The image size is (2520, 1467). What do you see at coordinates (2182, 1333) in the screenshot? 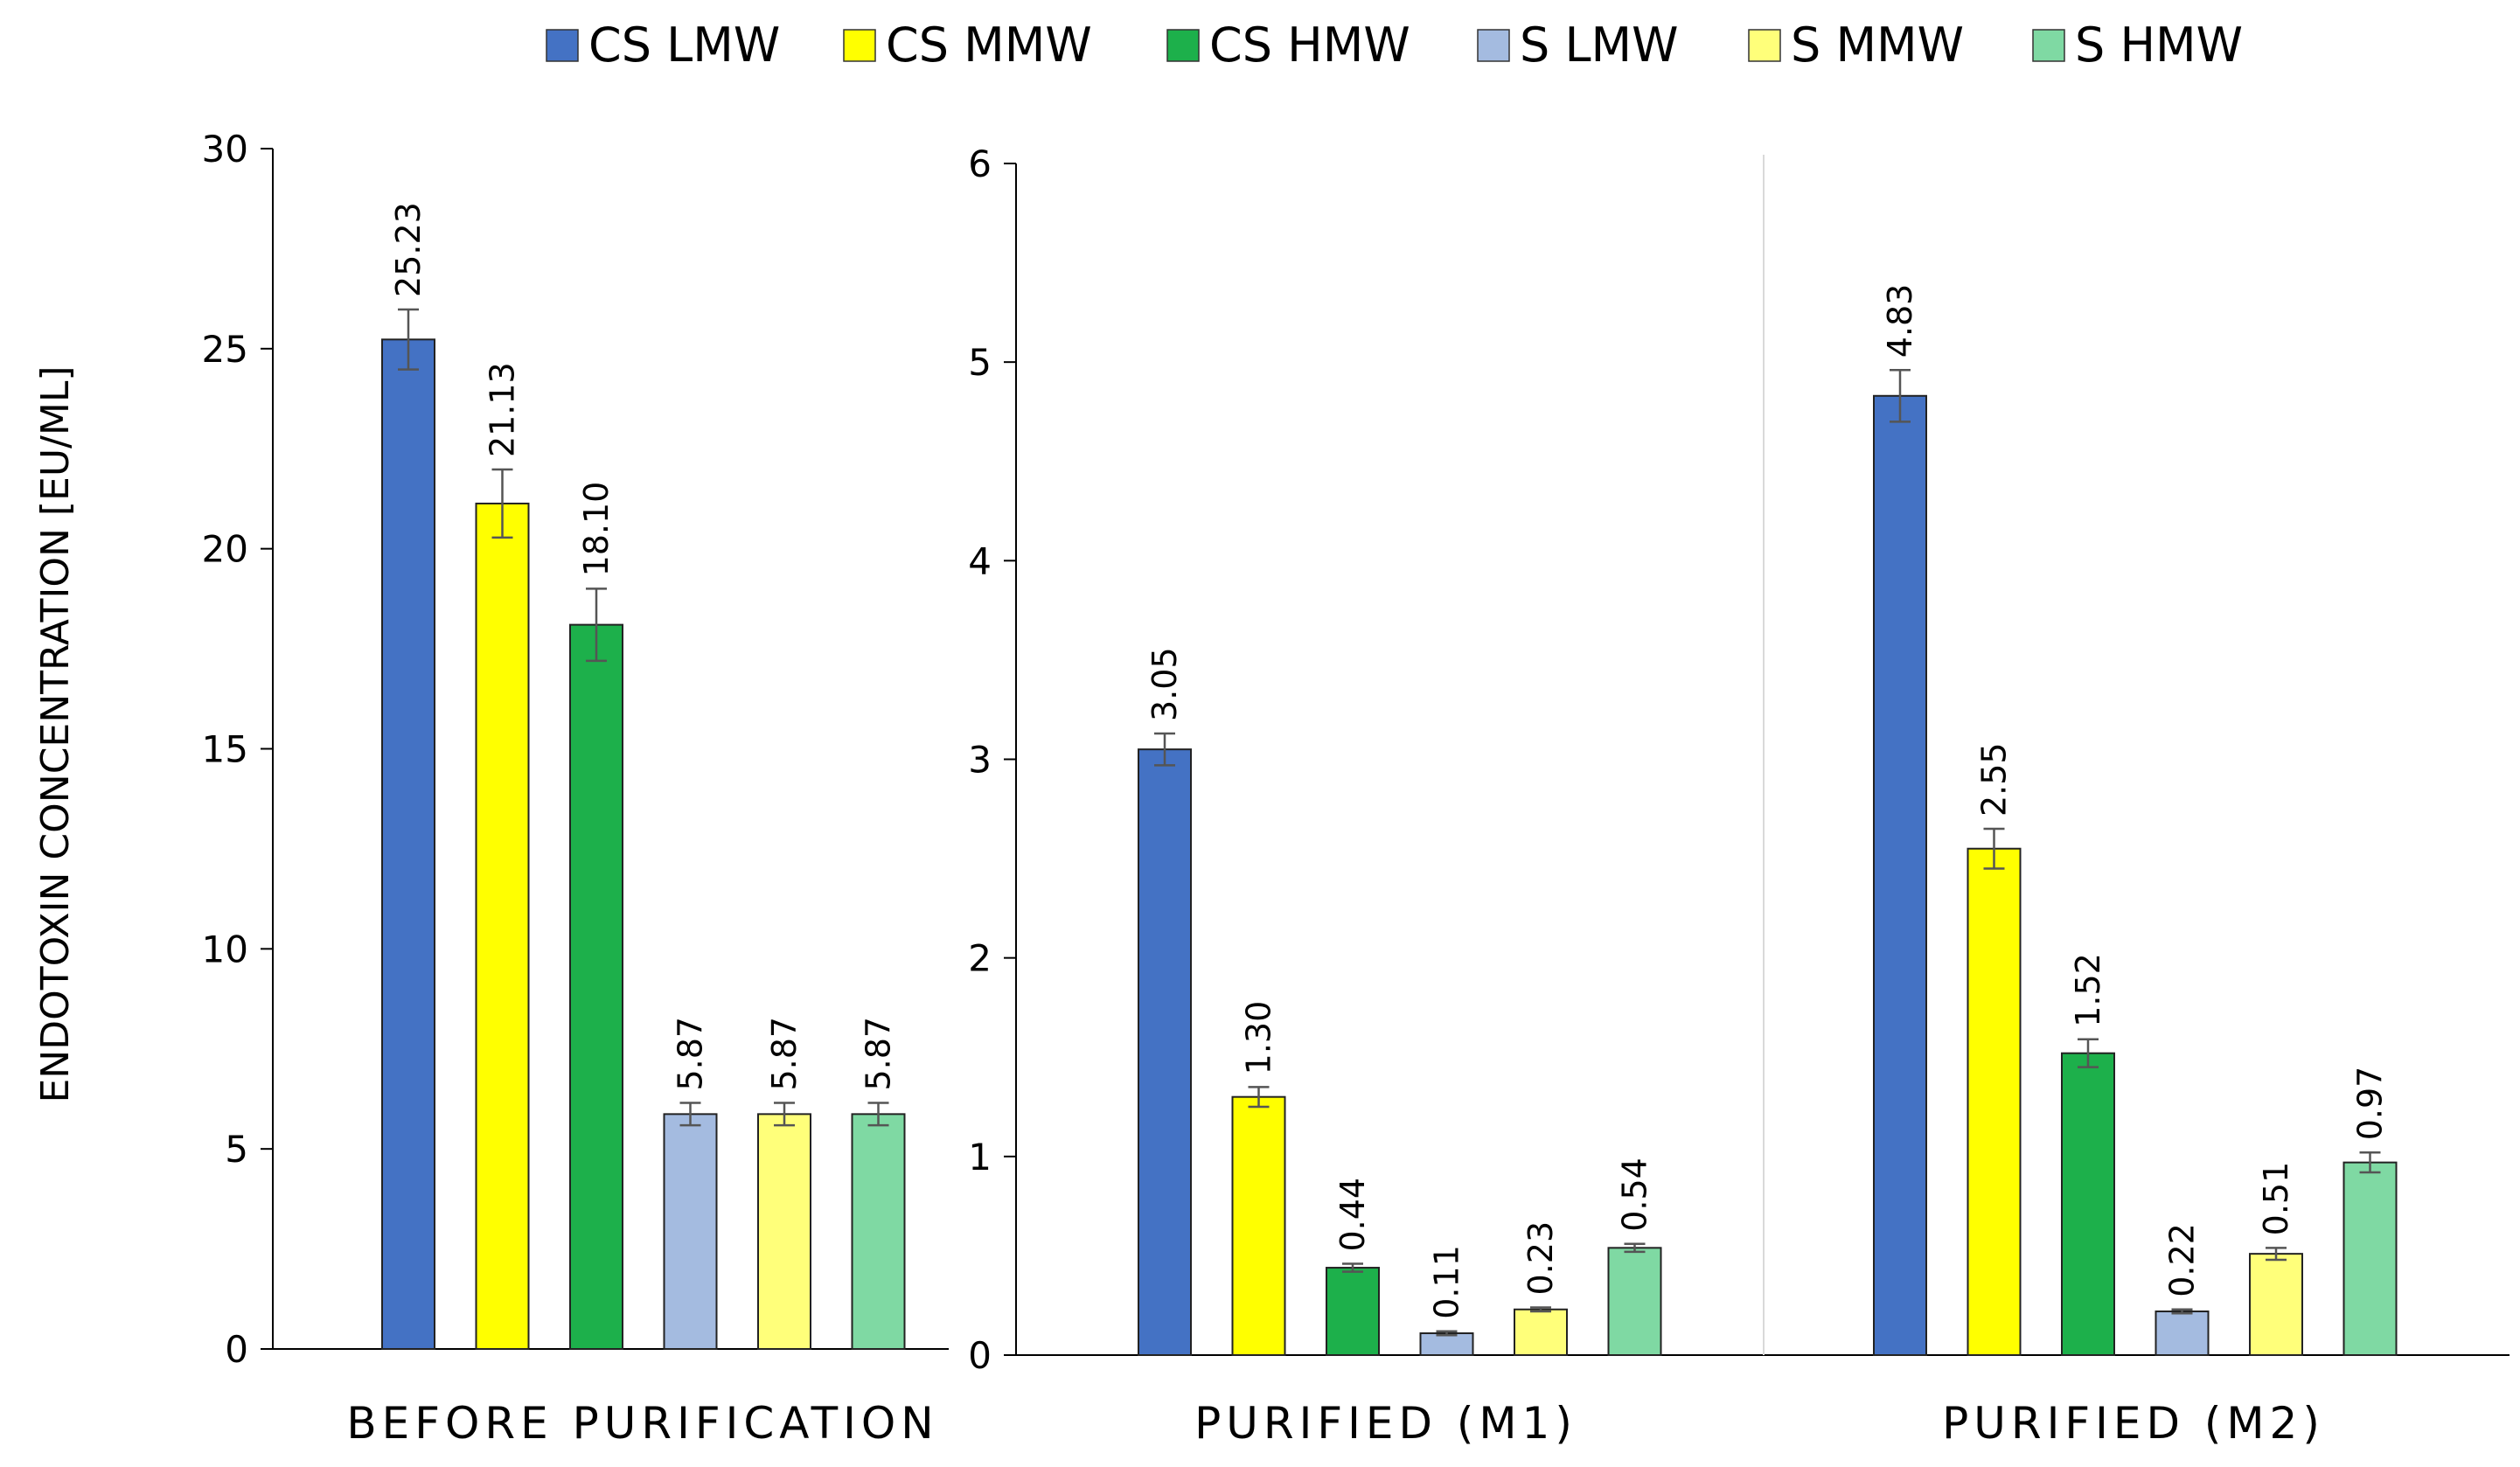
I see `bar-s-lmw-purified-m2` at bounding box center [2182, 1333].